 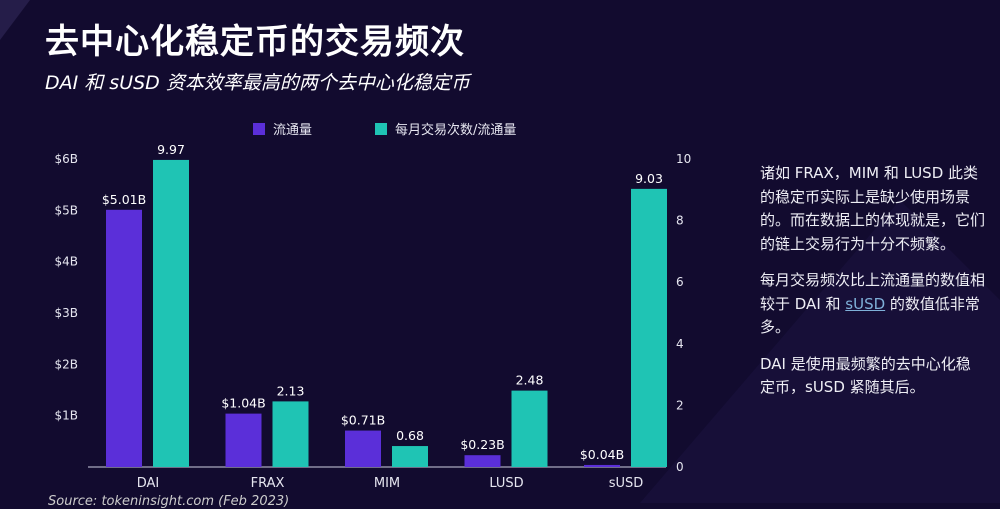 What do you see at coordinates (680, 282) in the screenshot?
I see `right-axis-tick: 6` at bounding box center [680, 282].